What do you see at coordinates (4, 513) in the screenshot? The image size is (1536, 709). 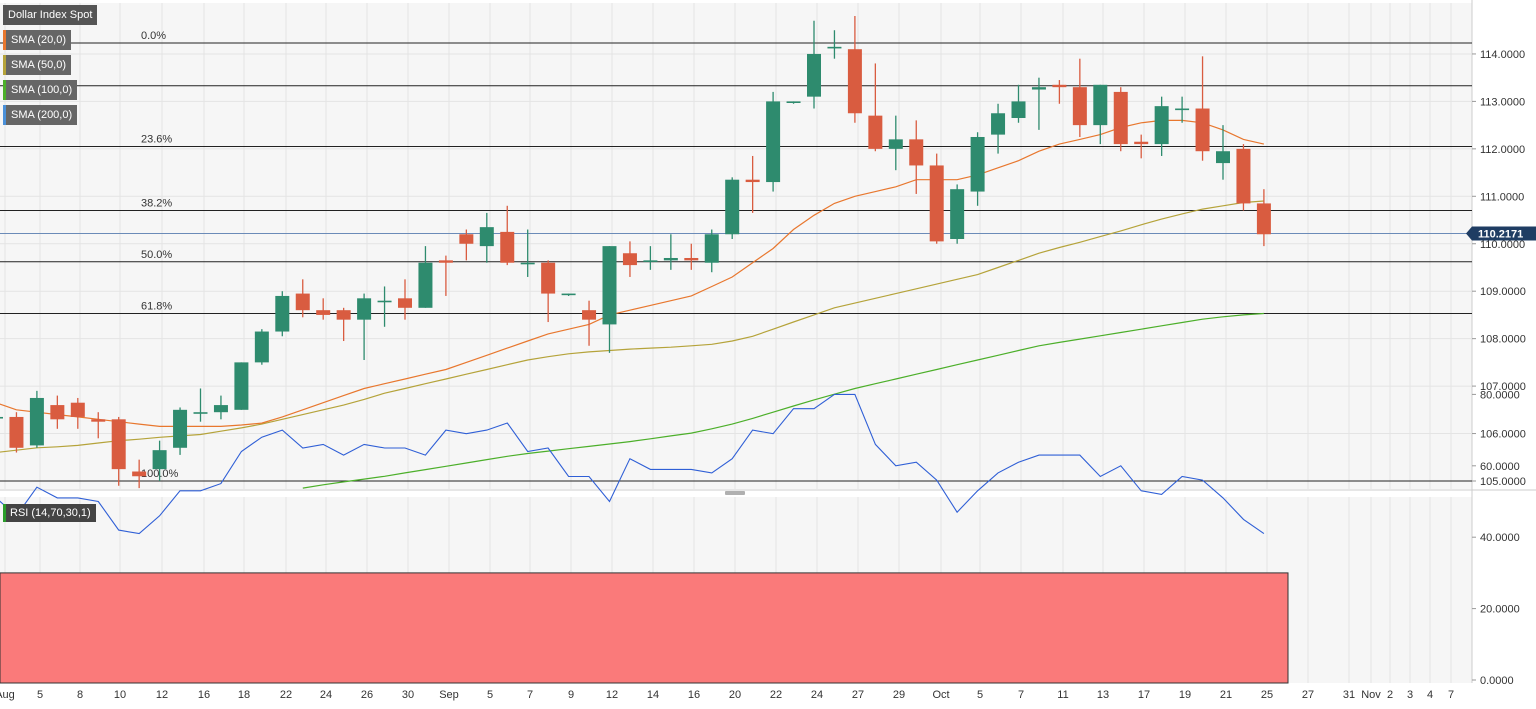 I see `rsi-swatch` at bounding box center [4, 513].